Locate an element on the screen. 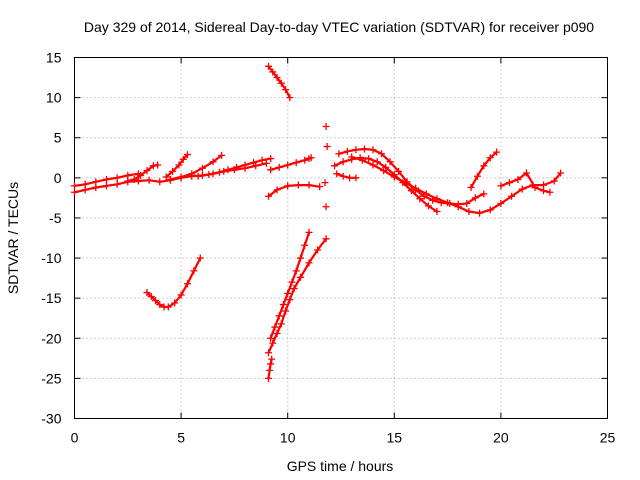 This screenshot has height=480, width=640. x-tick-label: 20 is located at coordinates (501, 438).